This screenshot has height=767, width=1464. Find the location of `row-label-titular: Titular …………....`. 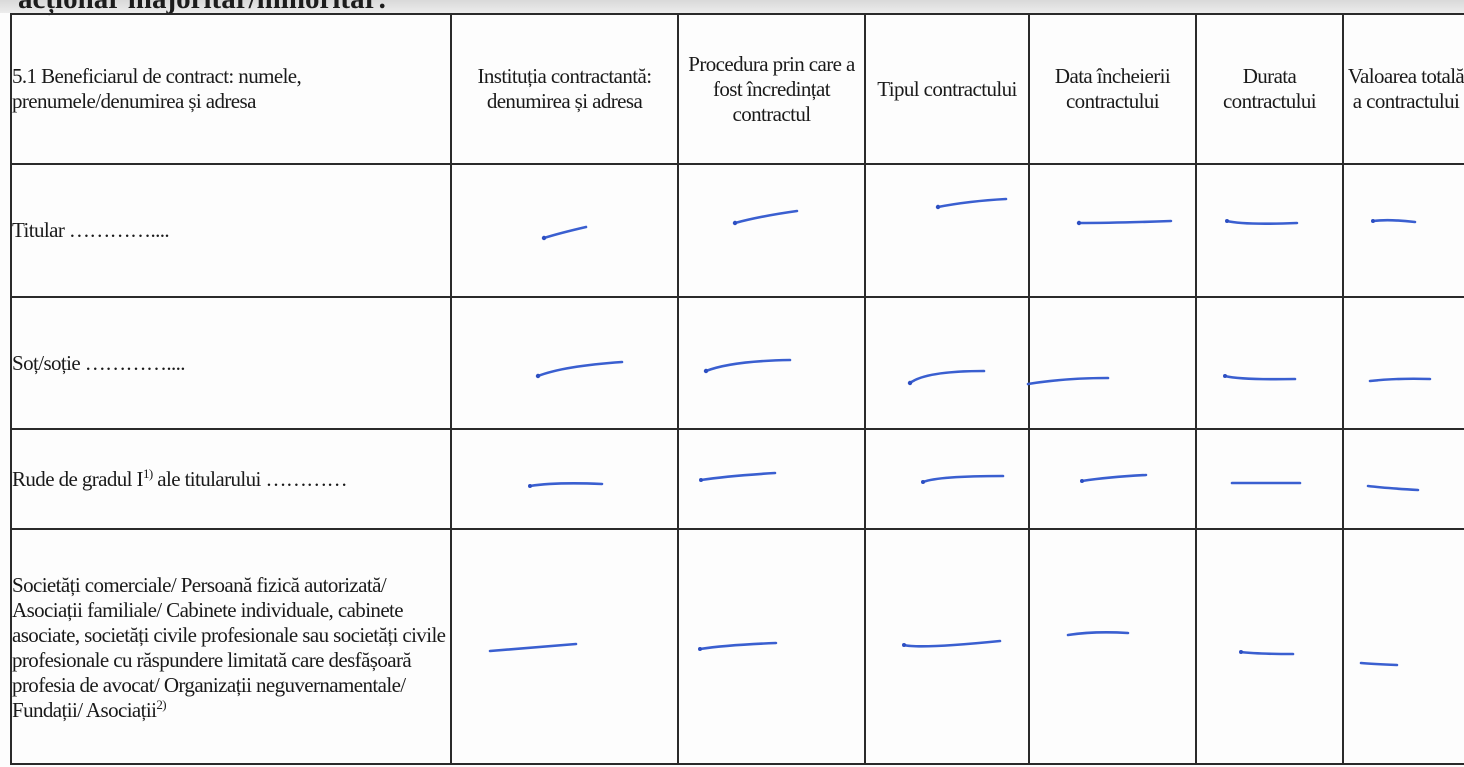

row-label-titular: Titular ………….... is located at coordinates (231, 230).